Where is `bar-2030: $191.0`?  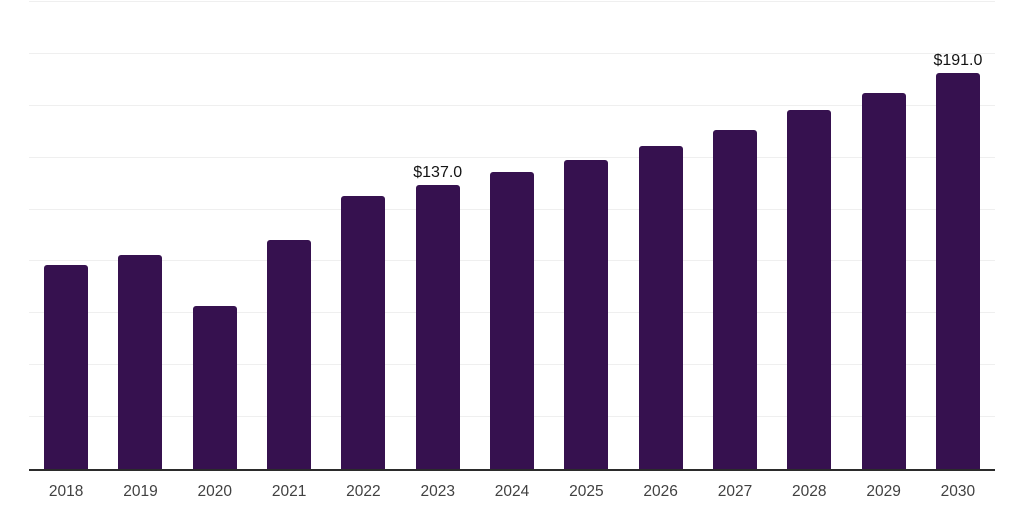 bar-2030: $191.0 is located at coordinates (957, 260).